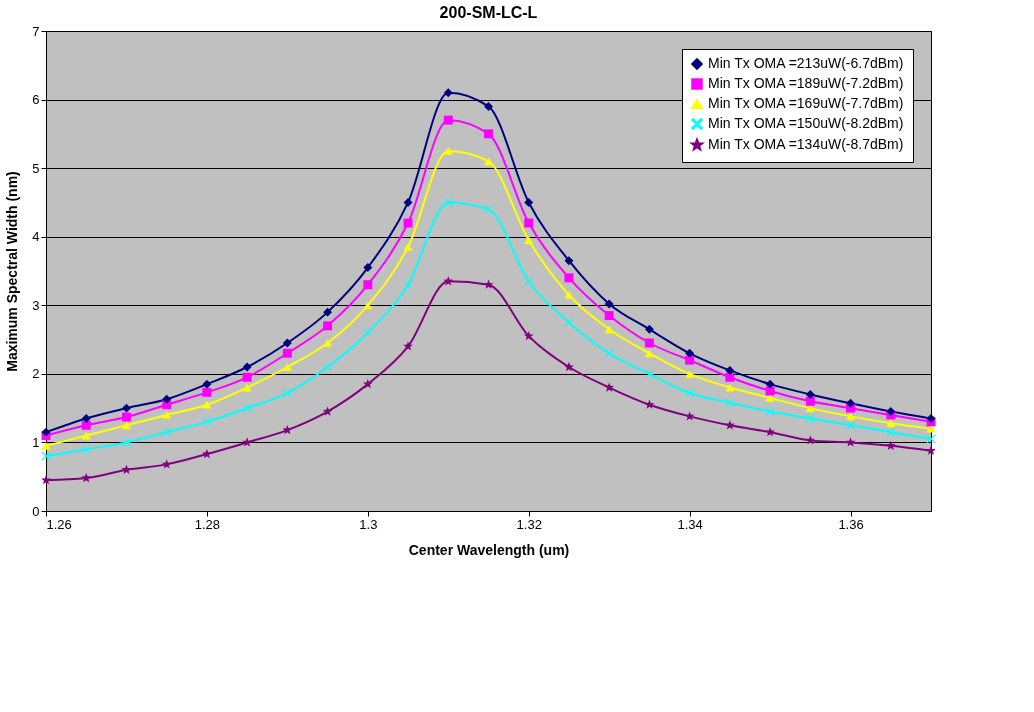 Image resolution: width=1034 pixels, height=712 pixels. I want to click on y-tick-label: 3, so click(36, 305).